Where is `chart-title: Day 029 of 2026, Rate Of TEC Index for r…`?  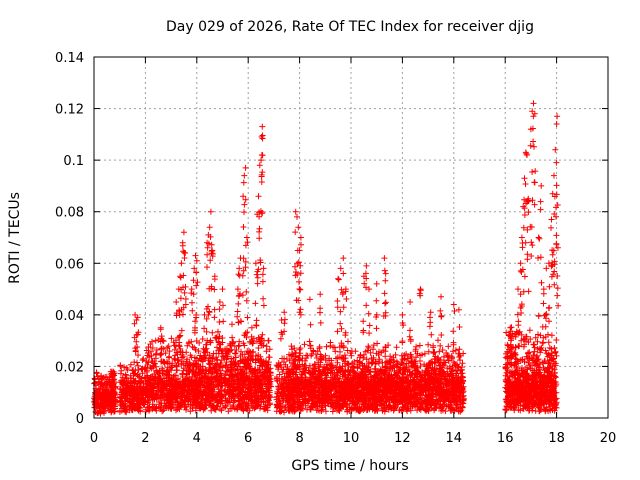
chart-title: Day 029 of 2026, Rate Of TEC Index for r… is located at coordinates (350, 27).